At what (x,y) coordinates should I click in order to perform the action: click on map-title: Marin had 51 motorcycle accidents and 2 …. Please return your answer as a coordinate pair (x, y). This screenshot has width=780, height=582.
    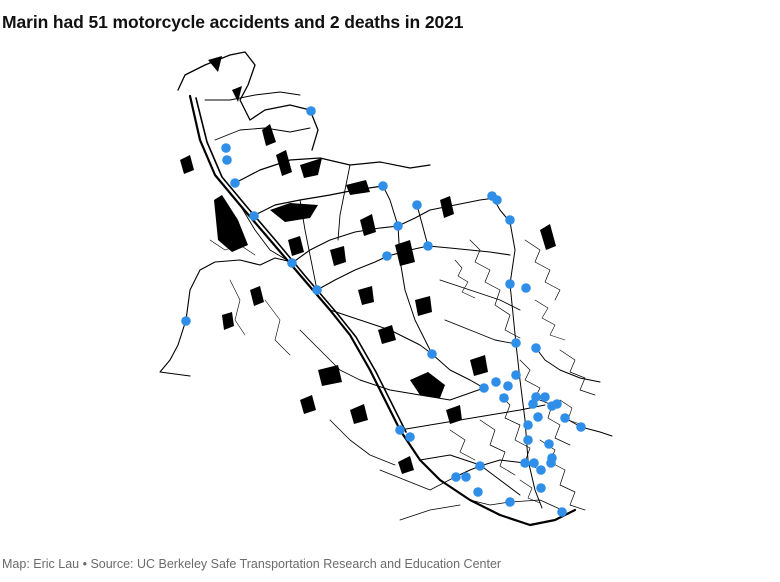
    Looking at the image, I should click on (233, 22).